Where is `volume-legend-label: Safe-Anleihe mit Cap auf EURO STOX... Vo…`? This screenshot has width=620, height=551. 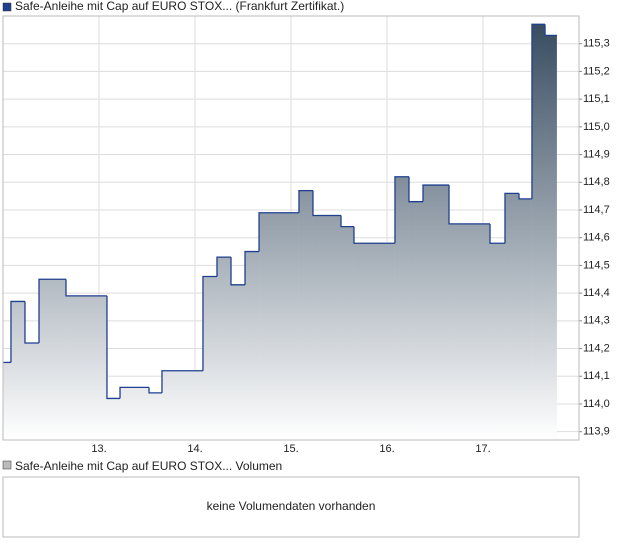
volume-legend-label: Safe-Anleihe mit Cap auf EURO STOX... Vo… is located at coordinates (148, 466).